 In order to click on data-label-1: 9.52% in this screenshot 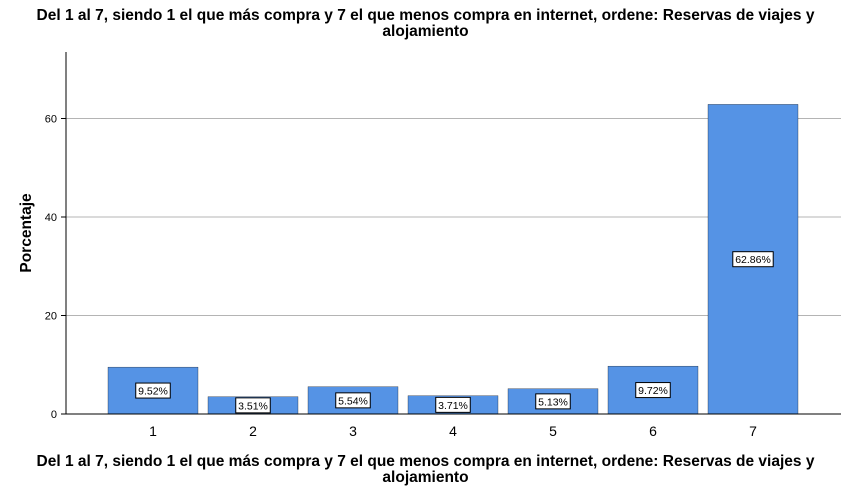, I will do `click(153, 392)`.